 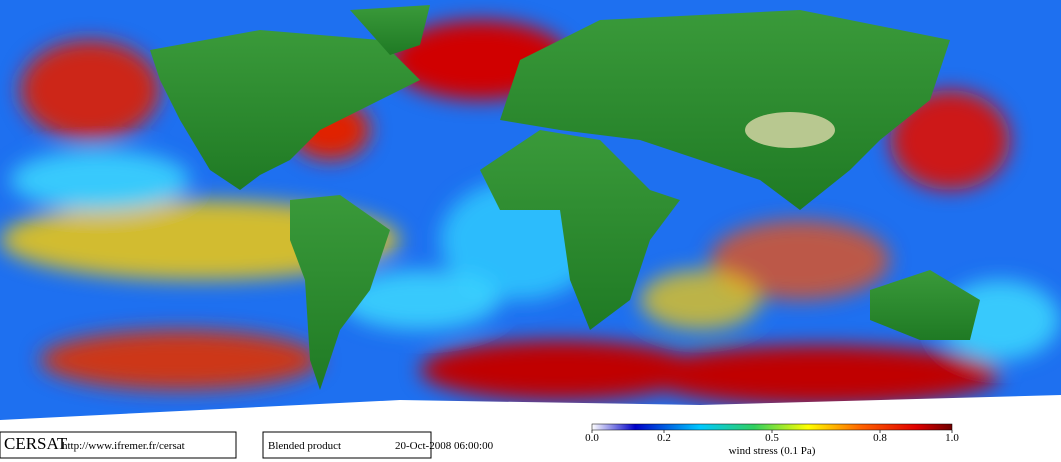 I want to click on colorbar-tick-label: 0.2, so click(x=664, y=438).